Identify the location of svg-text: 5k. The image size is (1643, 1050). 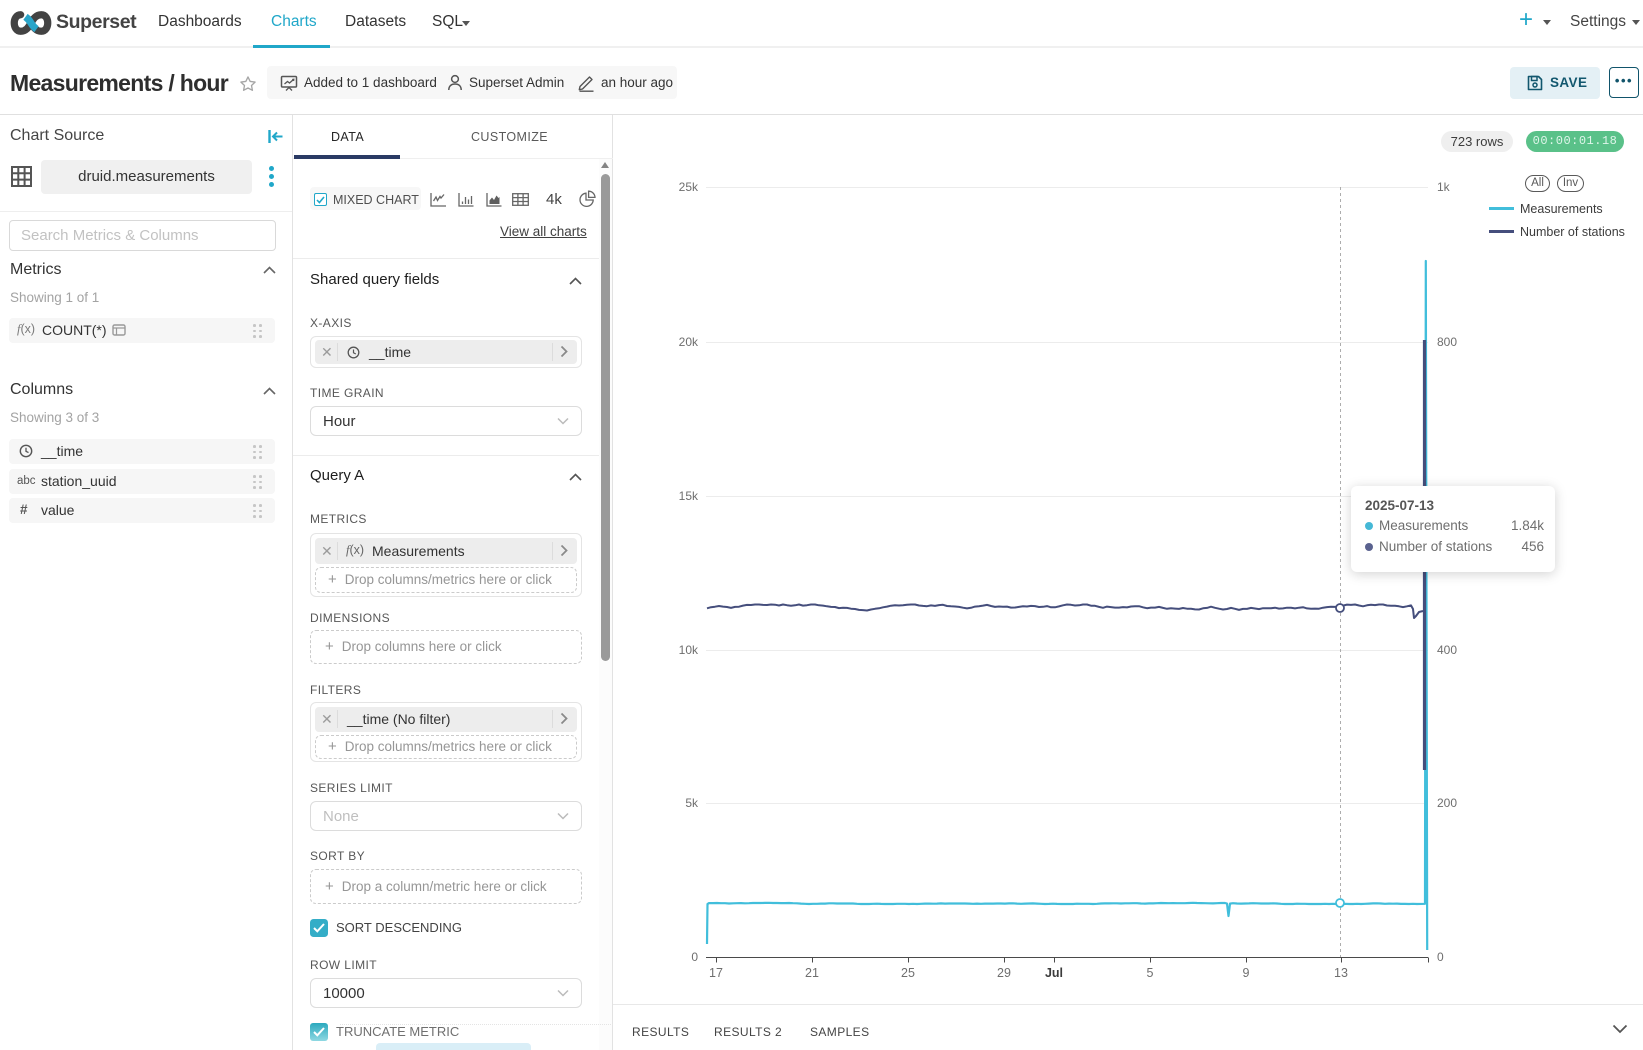
(692, 803).